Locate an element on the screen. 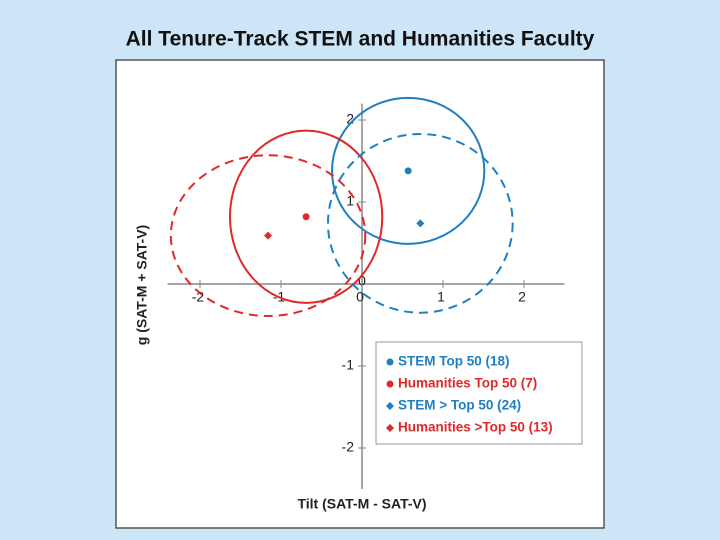 The height and width of the screenshot is (540, 720). y-tick-label: -2 is located at coordinates (348, 447).